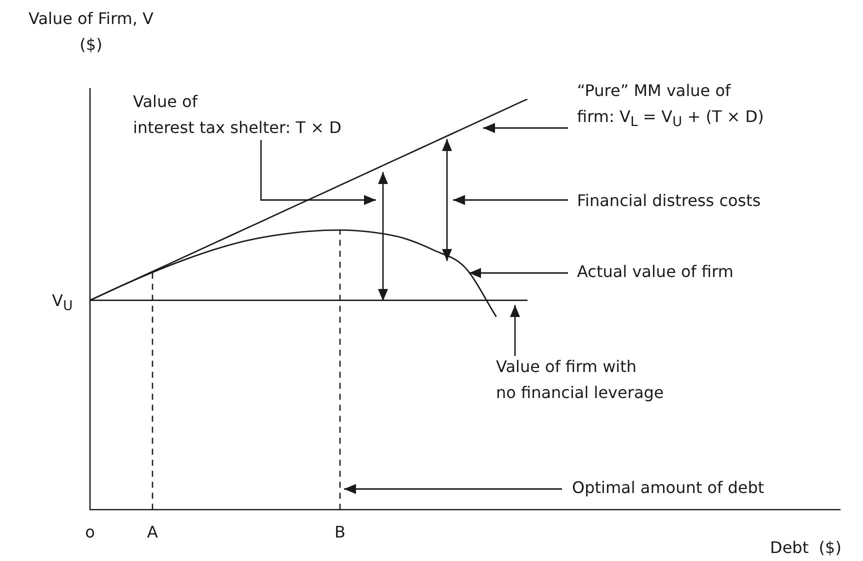 Image resolution: width=863 pixels, height=561 pixels. Describe the element at coordinates (237, 115) in the screenshot. I see `annotation: Value of interest tax shelter: T × D` at that location.